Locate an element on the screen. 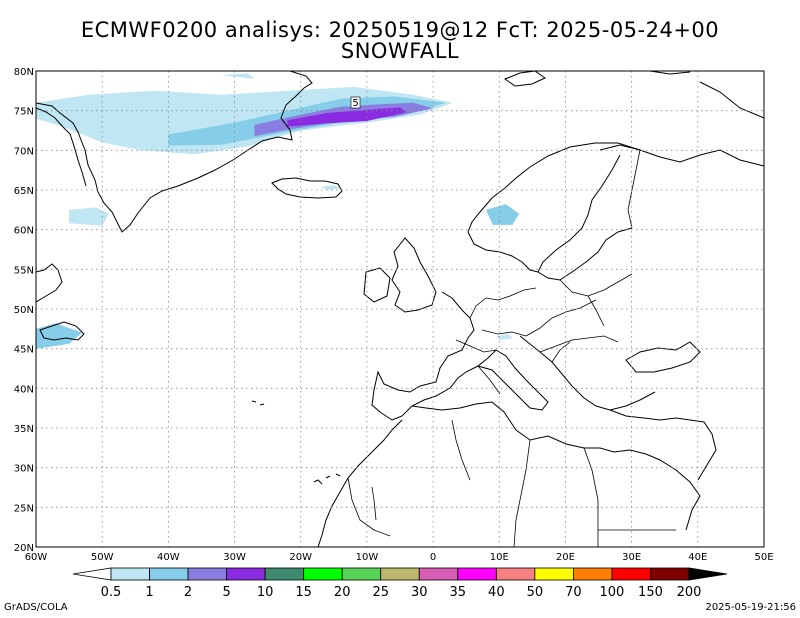 Image resolution: width=800 pixels, height=618 pixels. lon-label: 10W is located at coordinates (367, 557).